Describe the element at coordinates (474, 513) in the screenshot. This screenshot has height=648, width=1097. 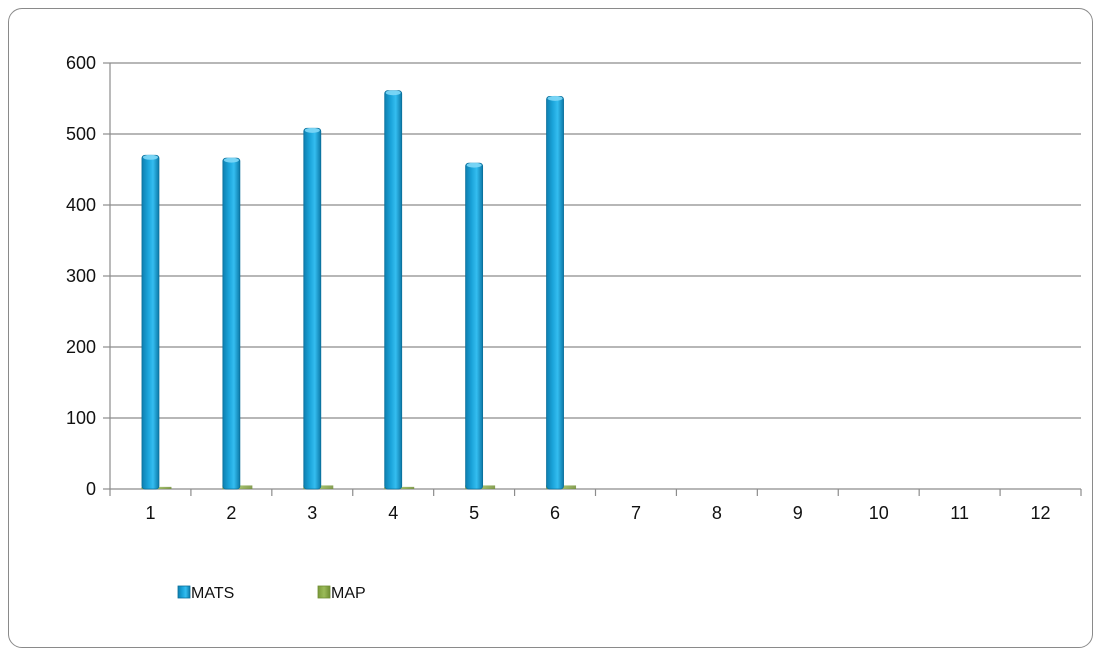
I see `x-tick-label: 5` at that location.